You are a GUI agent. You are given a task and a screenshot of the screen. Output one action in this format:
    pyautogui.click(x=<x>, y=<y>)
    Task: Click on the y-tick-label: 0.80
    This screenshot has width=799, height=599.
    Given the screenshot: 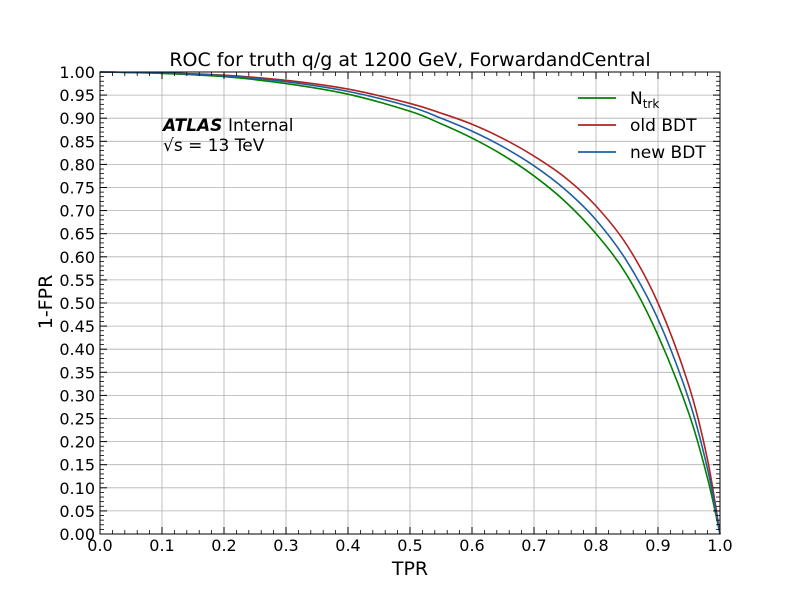 What is the action you would take?
    pyautogui.click(x=77, y=164)
    